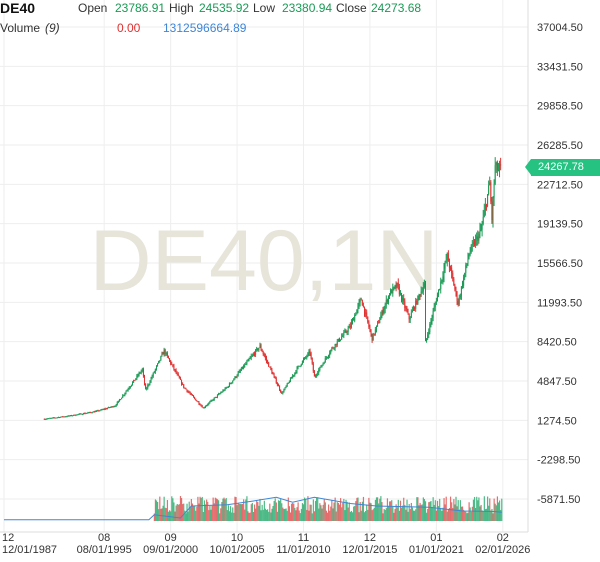 This screenshot has width=600, height=562. Describe the element at coordinates (237, 538) in the screenshot. I see `x-tick-major-label: 10` at that location.